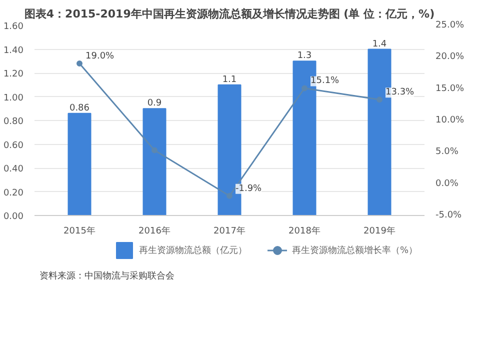  Describe the element at coordinates (13, 193) in the screenshot. I see `y-tick-label: 0.20` at that location.